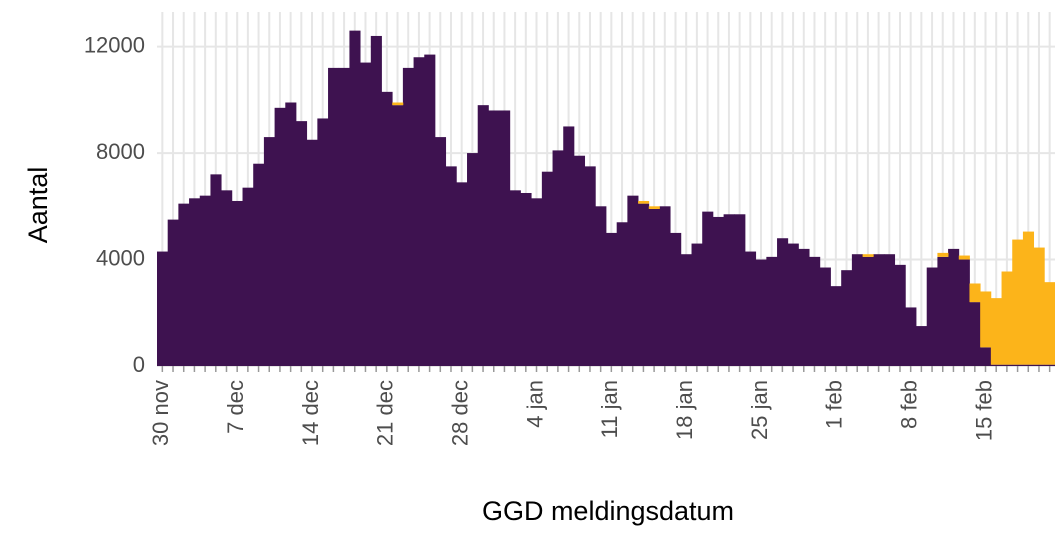  Describe the element at coordinates (114, 44) in the screenshot. I see `y-tick-label: 12000` at that location.